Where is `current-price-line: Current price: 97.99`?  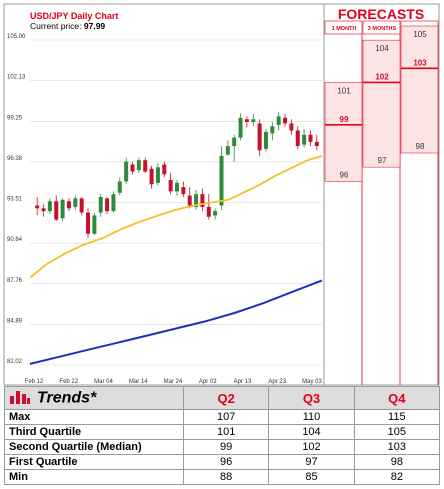
current-price-line: Current price: 97.99 is located at coordinates (67, 26).